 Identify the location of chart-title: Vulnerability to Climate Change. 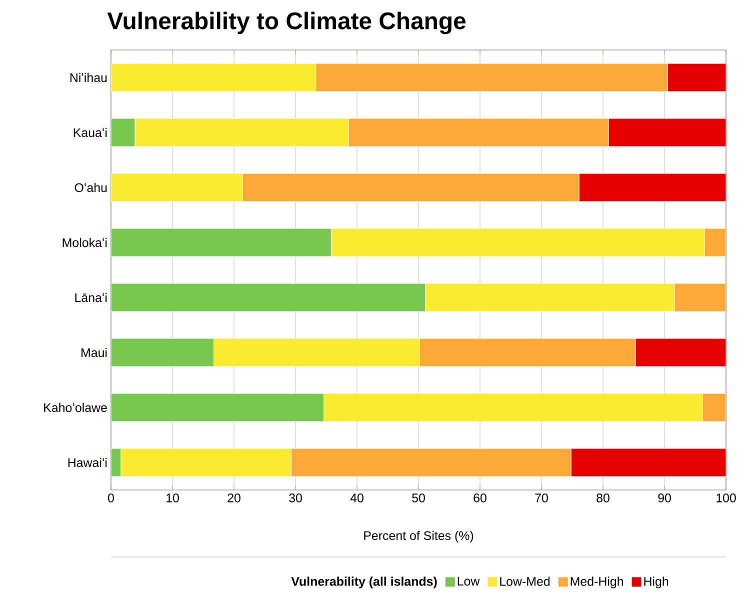
(286, 23).